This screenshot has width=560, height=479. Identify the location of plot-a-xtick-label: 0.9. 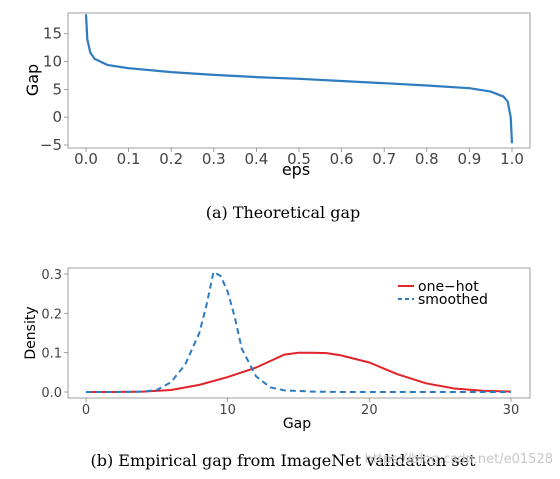
(469, 159).